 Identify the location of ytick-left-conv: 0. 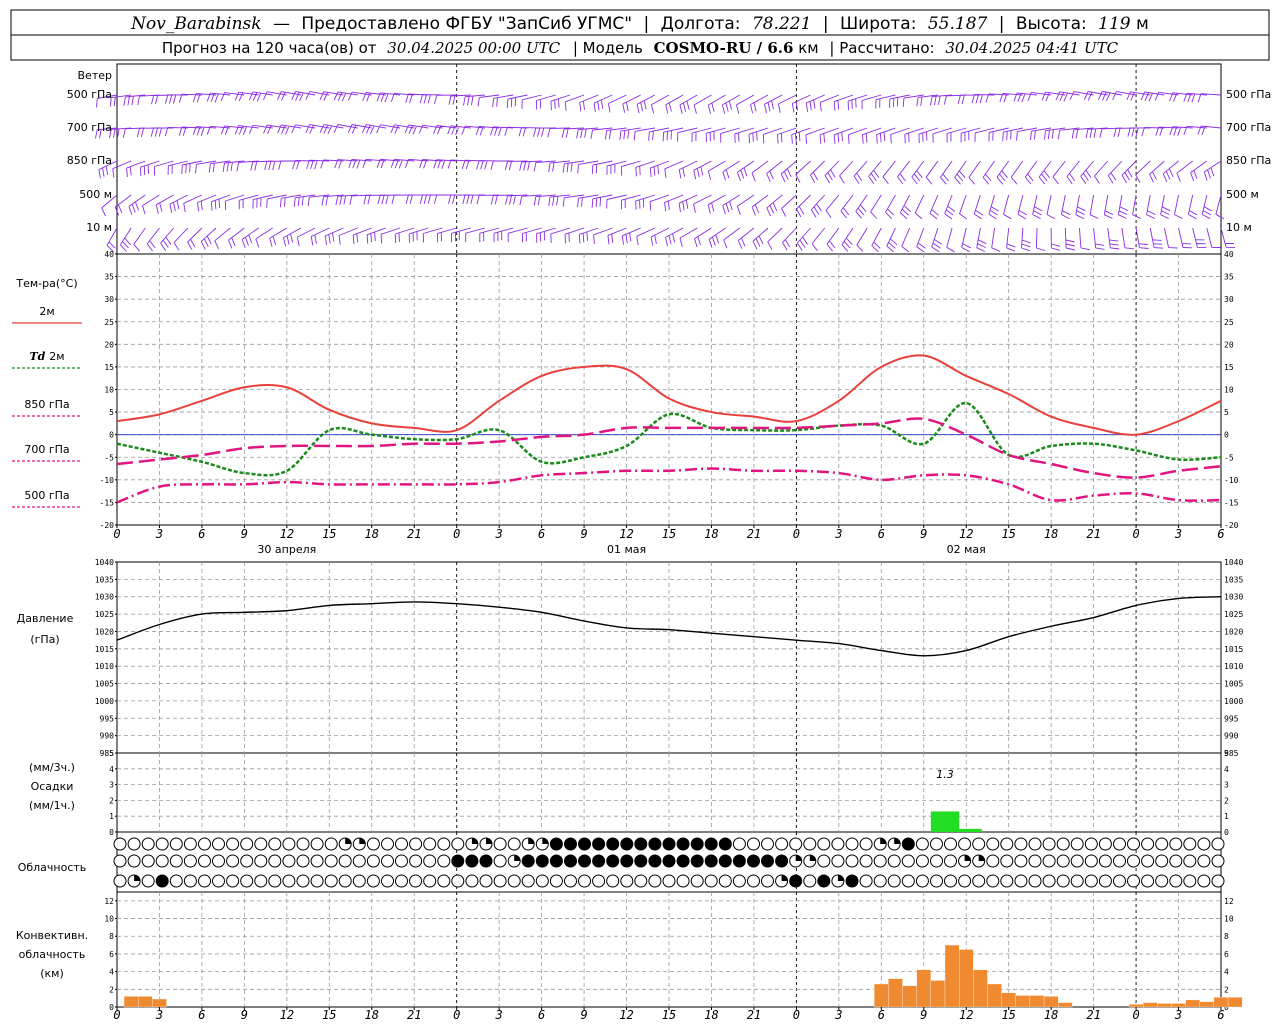
(111, 1007).